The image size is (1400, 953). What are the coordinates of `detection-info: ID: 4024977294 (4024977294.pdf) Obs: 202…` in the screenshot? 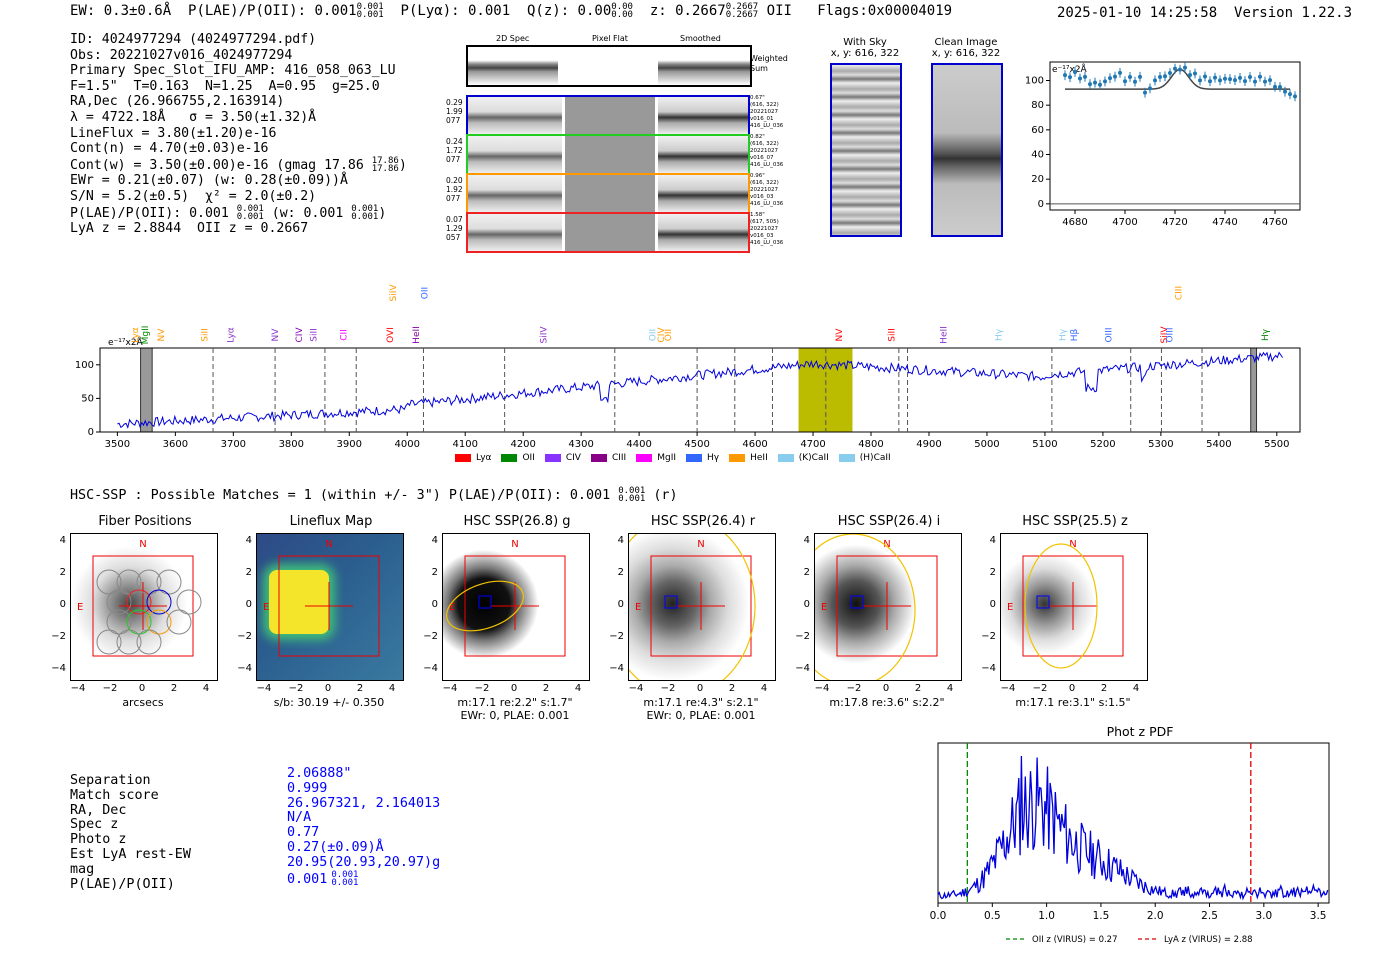 It's located at (238, 134).